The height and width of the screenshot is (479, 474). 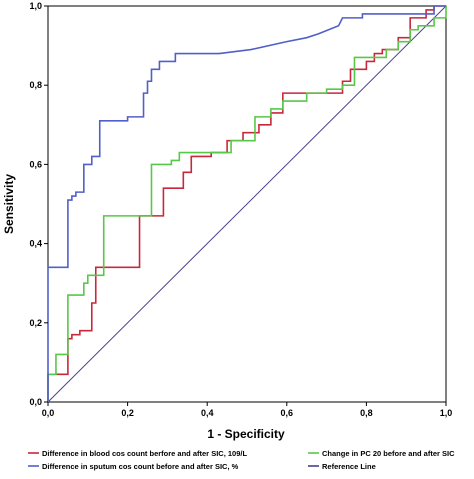 I want to click on x-tick-label: 0,0, so click(x=48, y=413).